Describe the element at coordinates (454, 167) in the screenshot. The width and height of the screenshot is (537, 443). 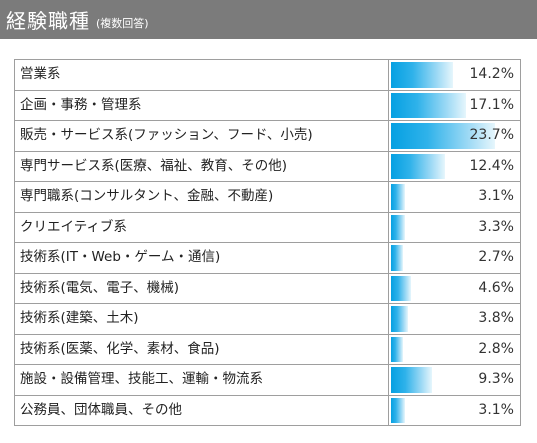
I see `value-cell: 12.4%` at that location.